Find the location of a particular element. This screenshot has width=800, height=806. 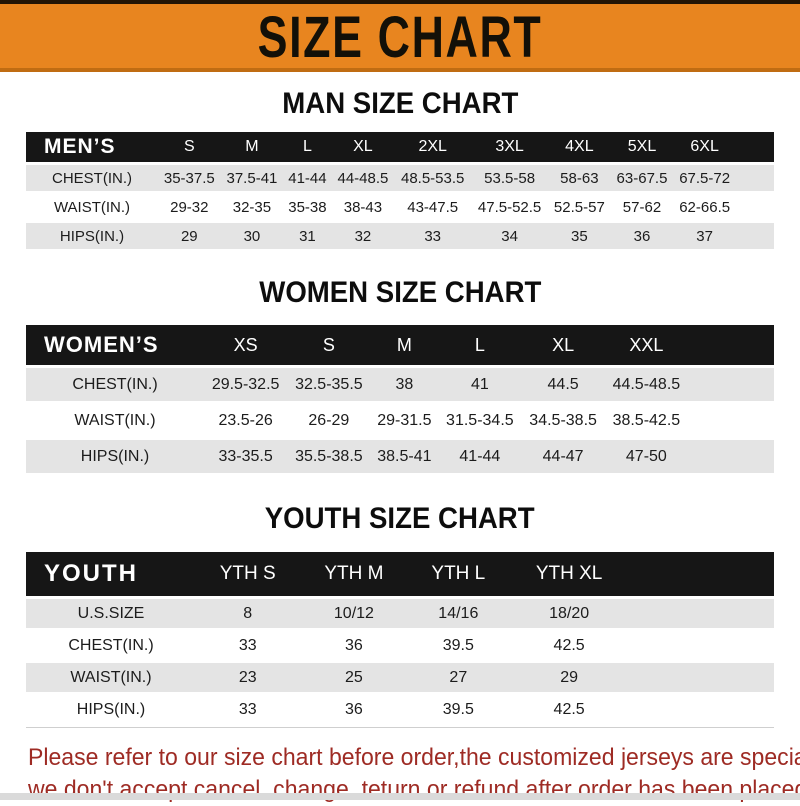

table-row: CHEST(IN.) 33 36 39.5 42.5 is located at coordinates (400, 645).